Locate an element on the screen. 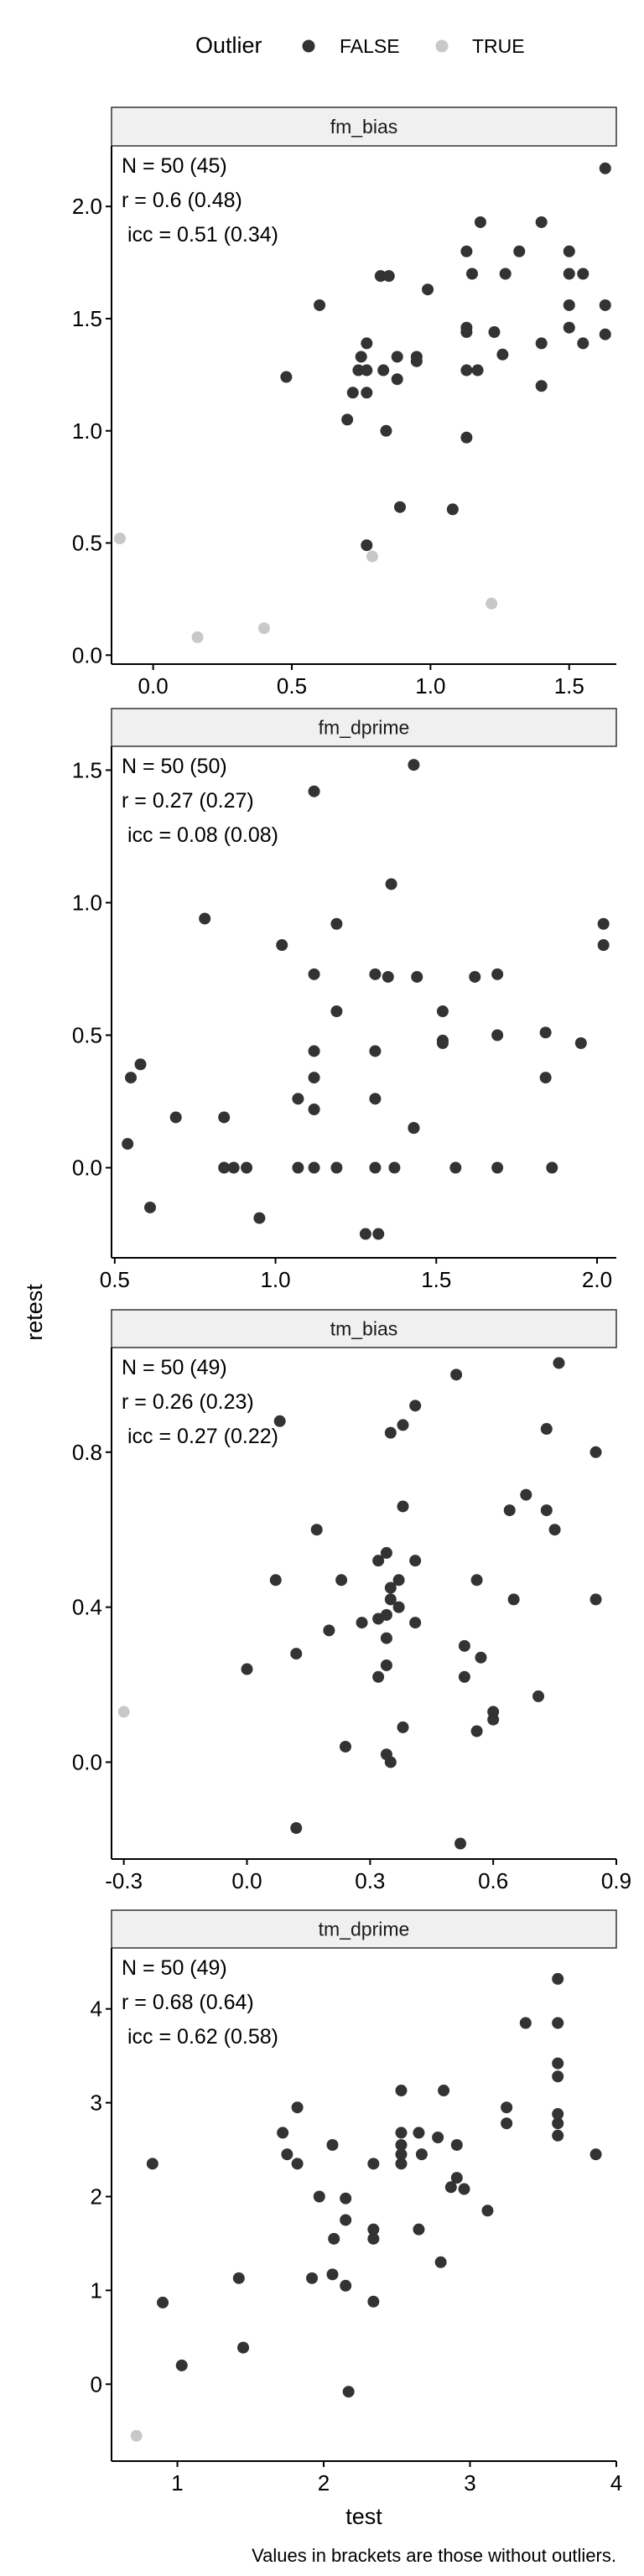  facet-title: fm_dprime is located at coordinates (364, 728).